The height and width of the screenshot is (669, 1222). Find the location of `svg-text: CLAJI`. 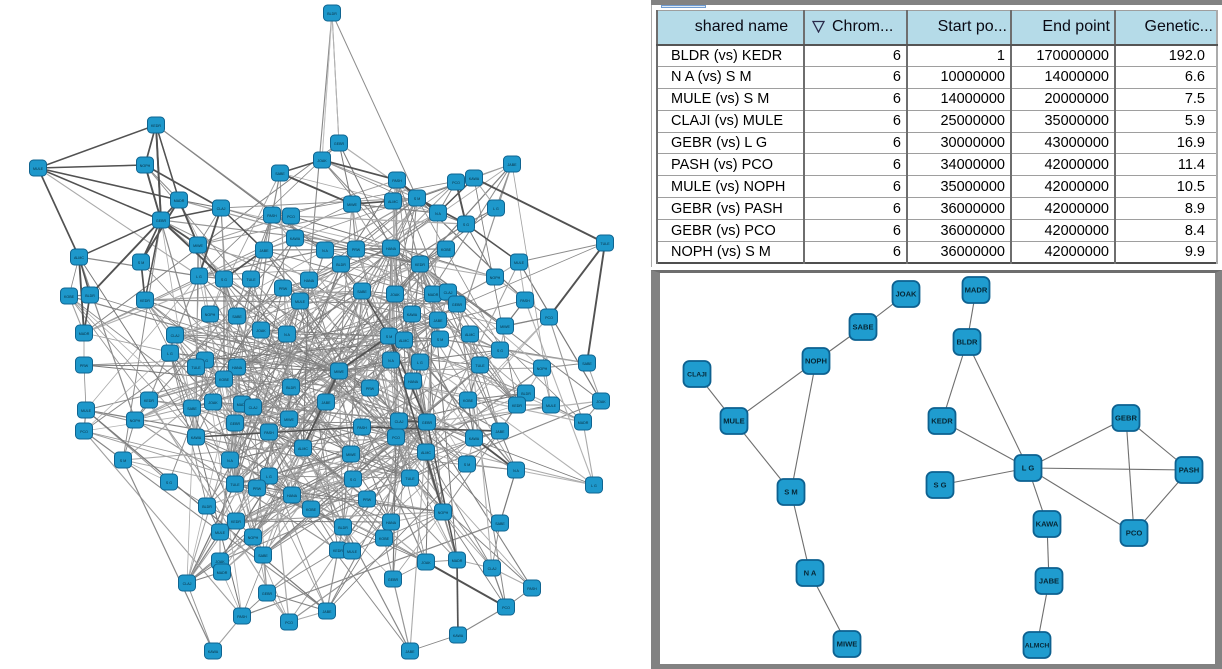

svg-text: CLAJI is located at coordinates (697, 375).